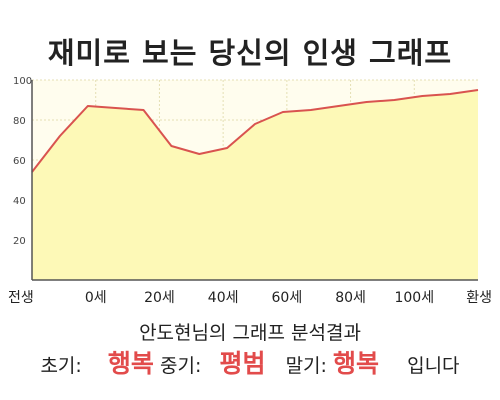 Image resolution: width=500 pixels, height=400 pixels. I want to click on y-tick-label: 100, so click(22, 81).